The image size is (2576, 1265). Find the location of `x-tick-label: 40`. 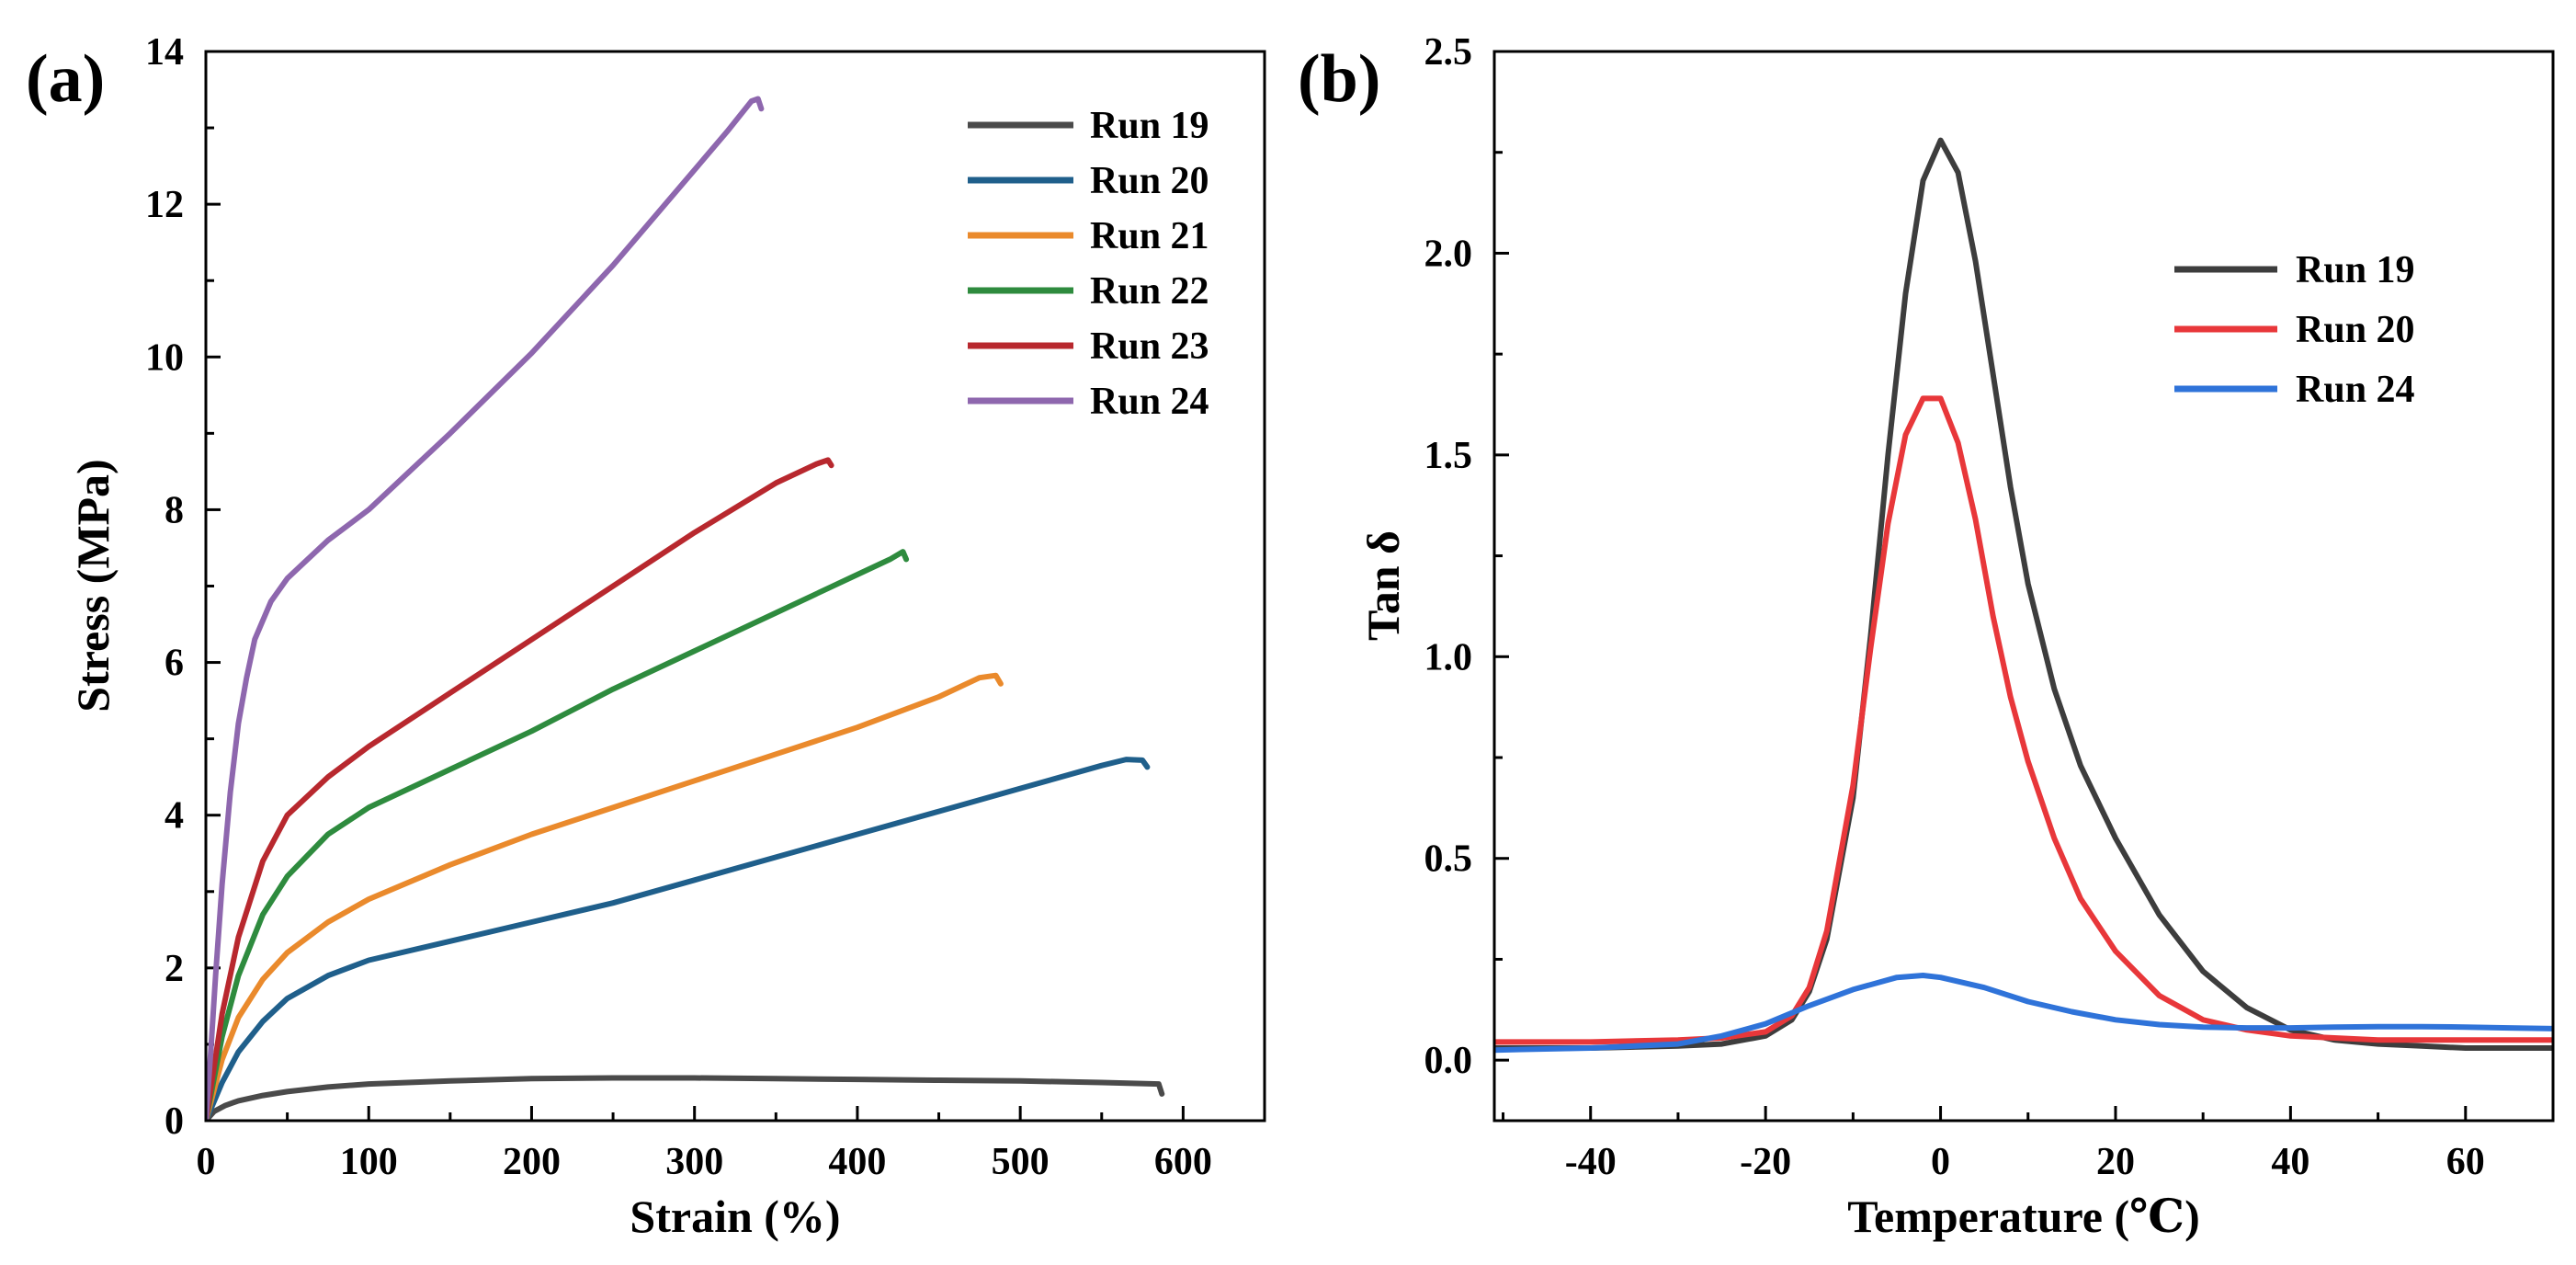

x-tick-label: 40 is located at coordinates (2290, 1162).